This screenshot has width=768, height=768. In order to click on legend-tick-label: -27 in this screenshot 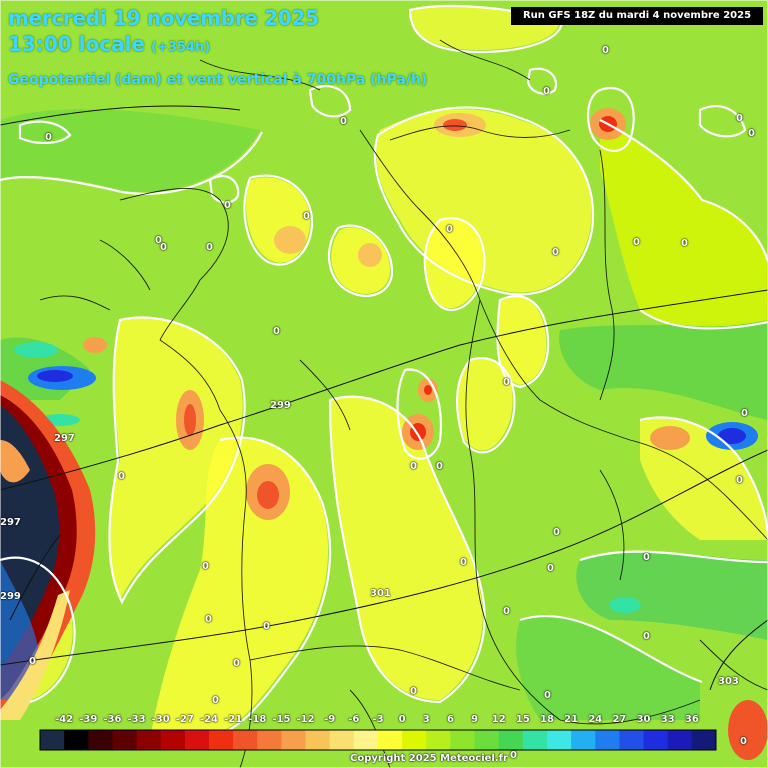, I will do `click(184, 719)`.